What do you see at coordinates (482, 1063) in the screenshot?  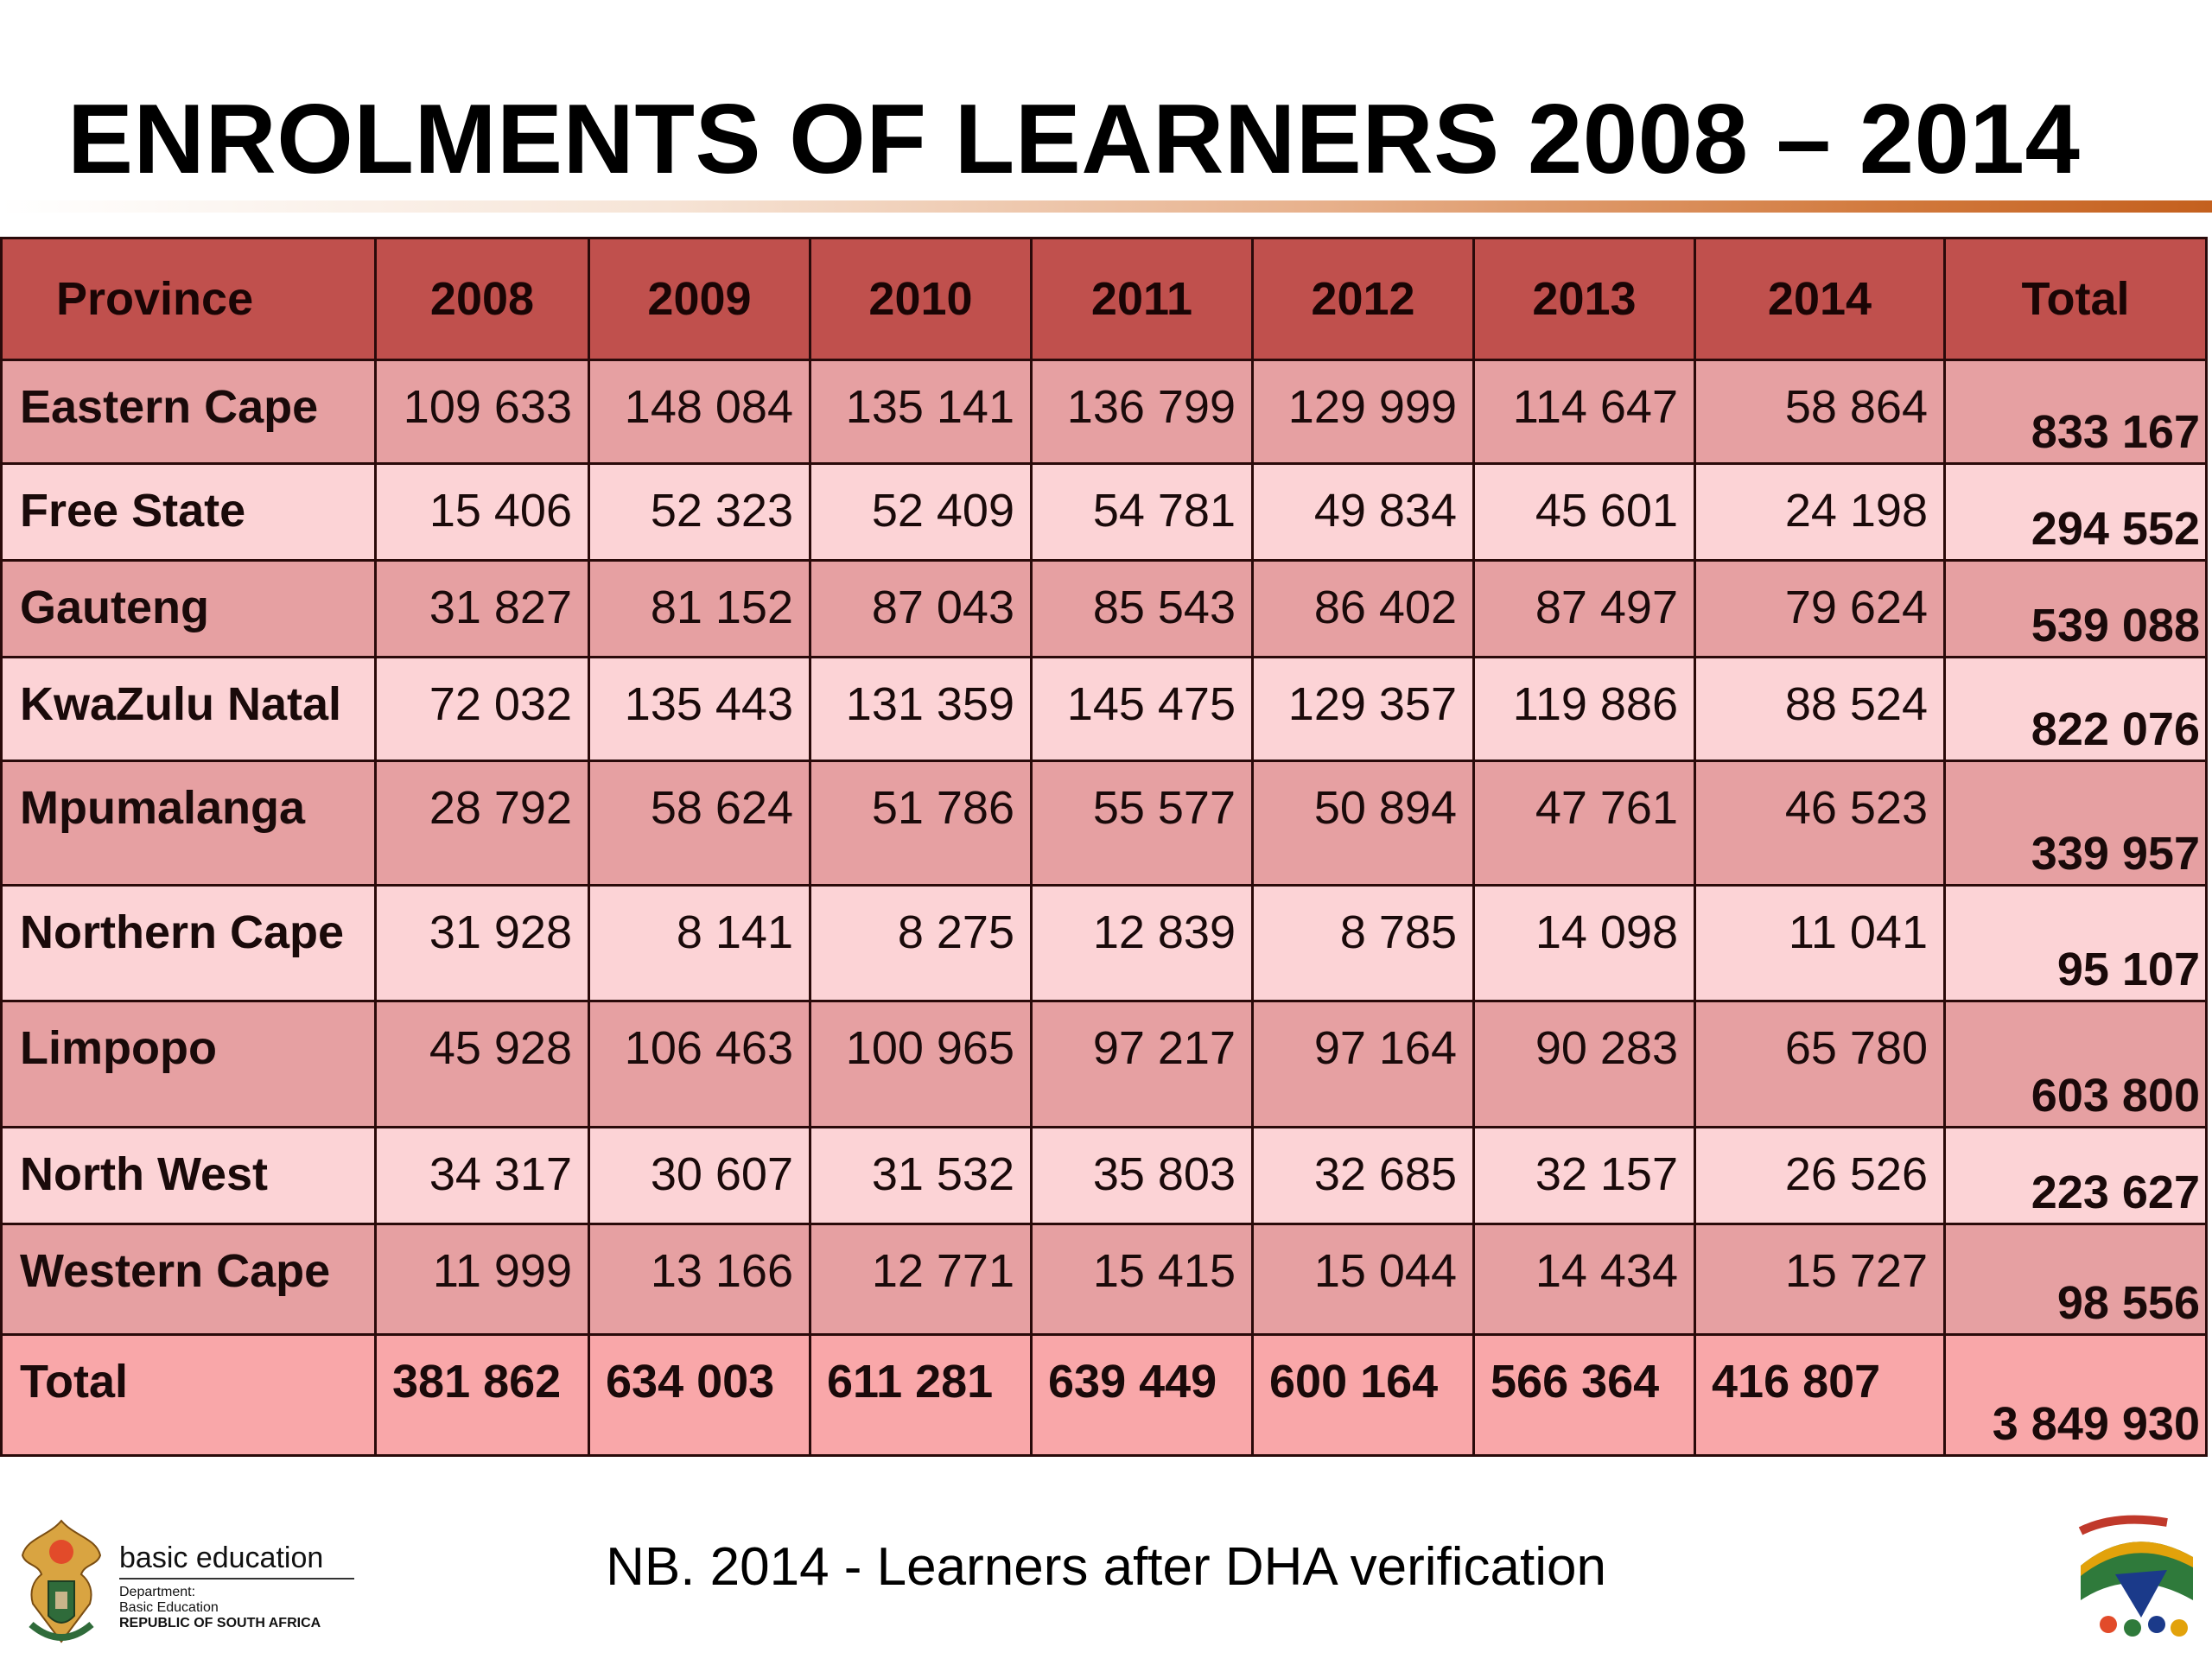 I see `value-cell: 45 928` at bounding box center [482, 1063].